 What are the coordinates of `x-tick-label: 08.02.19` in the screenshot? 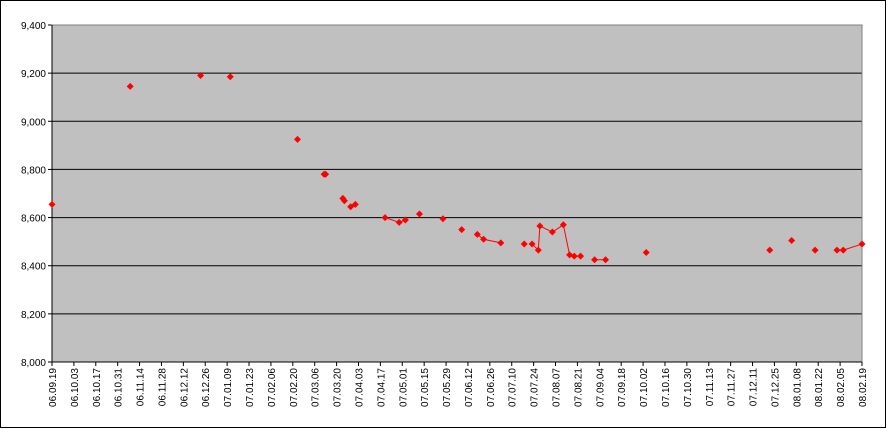 It's located at (863, 387).